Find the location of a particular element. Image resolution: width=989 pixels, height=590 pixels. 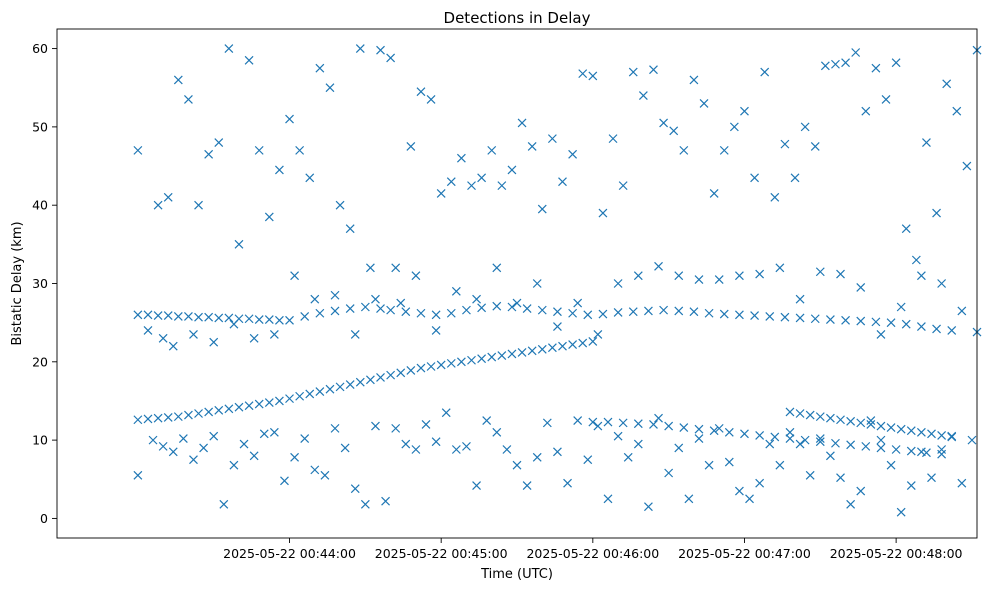

y-axis-label: Bistatic Delay (km) is located at coordinates (17, 283).